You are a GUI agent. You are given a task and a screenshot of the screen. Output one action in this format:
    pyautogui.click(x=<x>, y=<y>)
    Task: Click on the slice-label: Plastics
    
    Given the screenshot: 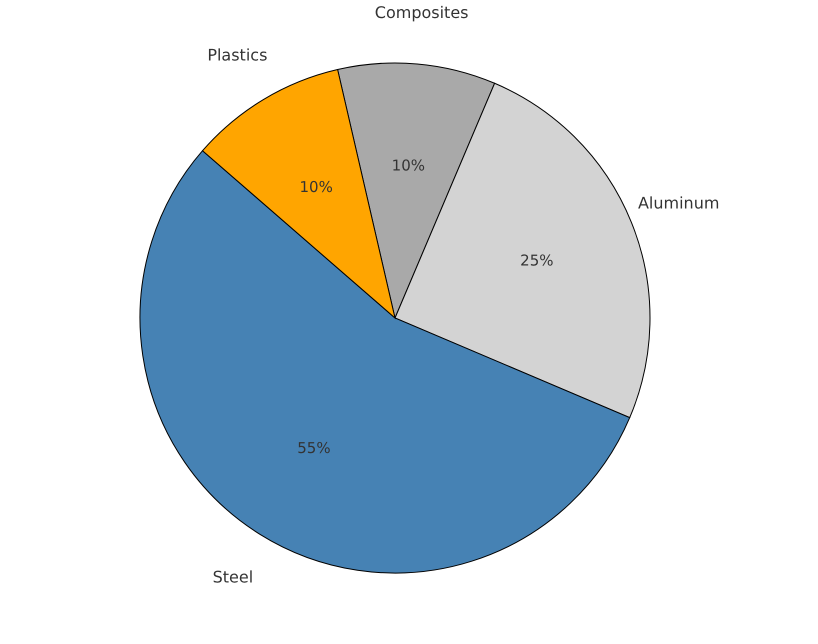 What is the action you would take?
    pyautogui.click(x=237, y=55)
    